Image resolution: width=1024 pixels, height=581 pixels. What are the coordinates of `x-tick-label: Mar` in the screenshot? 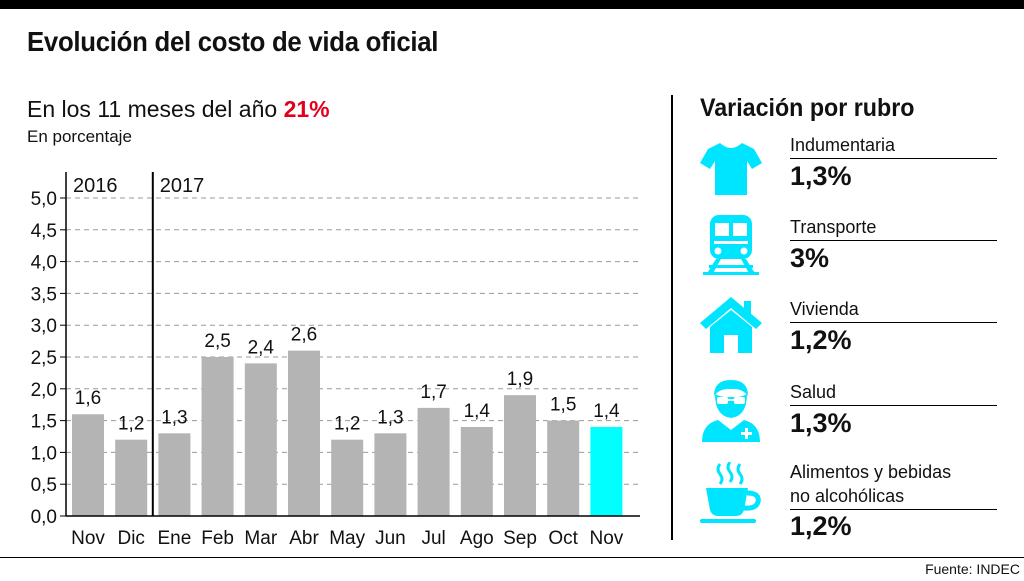 It's located at (260, 538).